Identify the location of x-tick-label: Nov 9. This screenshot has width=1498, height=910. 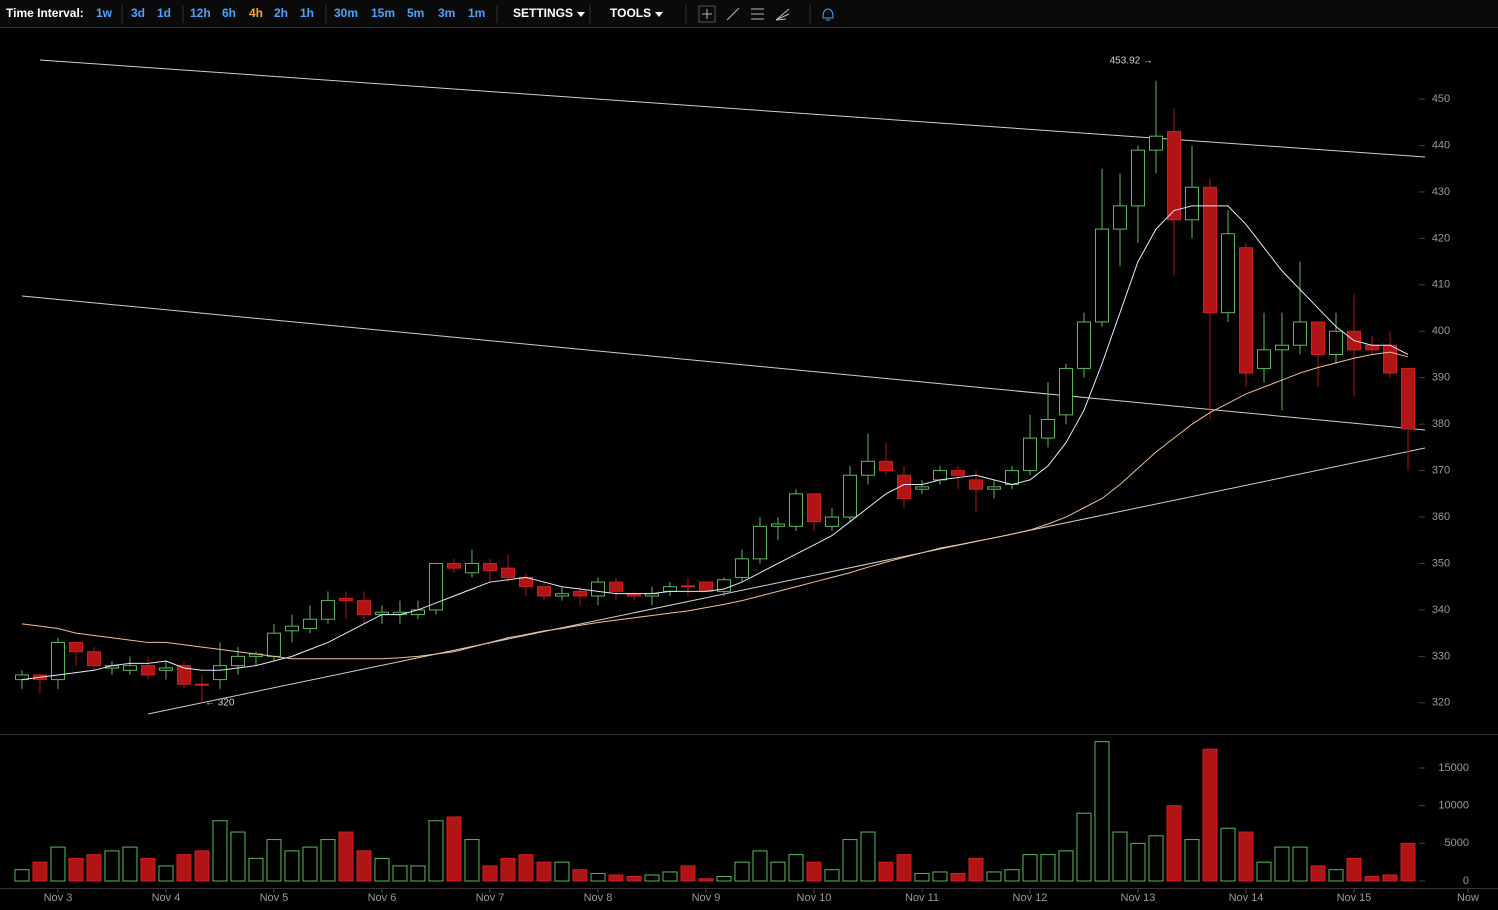
(706, 898).